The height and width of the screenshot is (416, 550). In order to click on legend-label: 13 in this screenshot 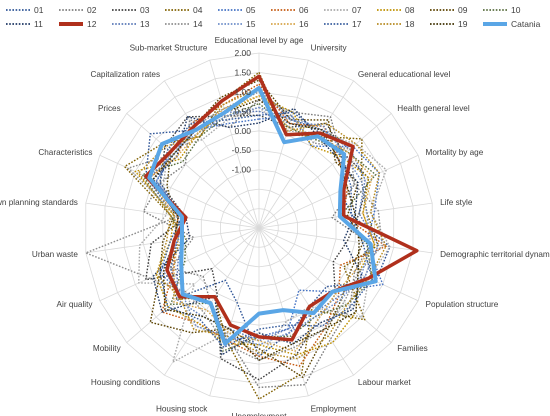, I will do `click(145, 24)`.